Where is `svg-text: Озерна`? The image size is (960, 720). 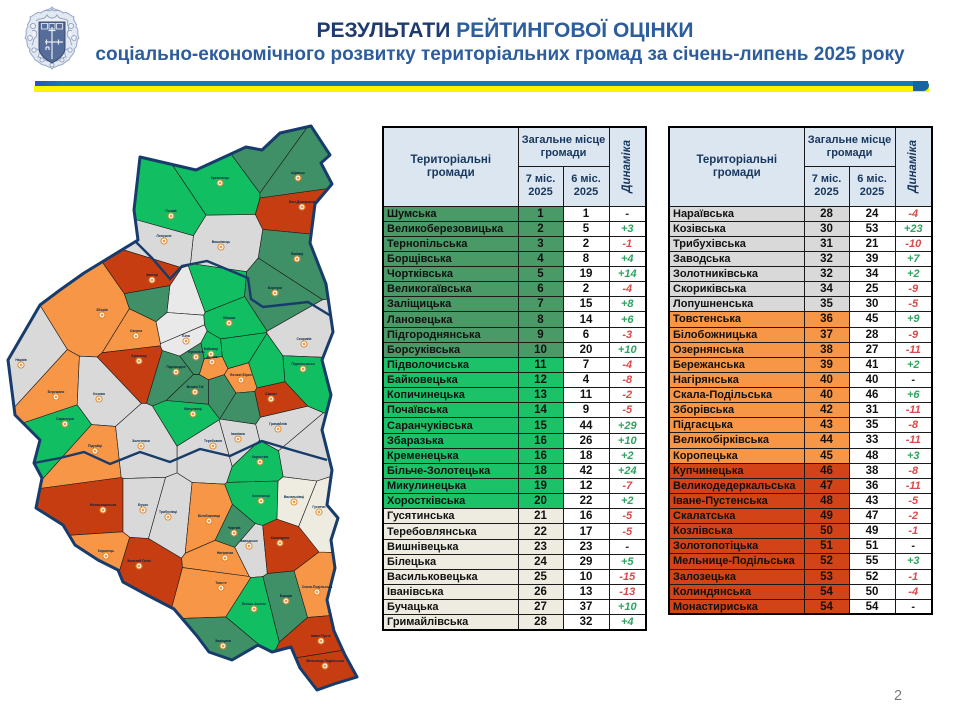
svg-text: Озерна is located at coordinates (136, 331).